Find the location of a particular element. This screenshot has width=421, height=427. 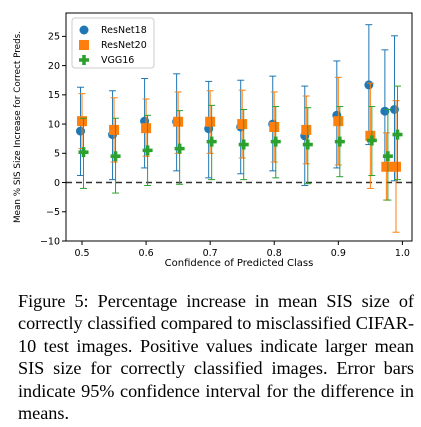

x-tick-label: 0.6 is located at coordinates (146, 253).